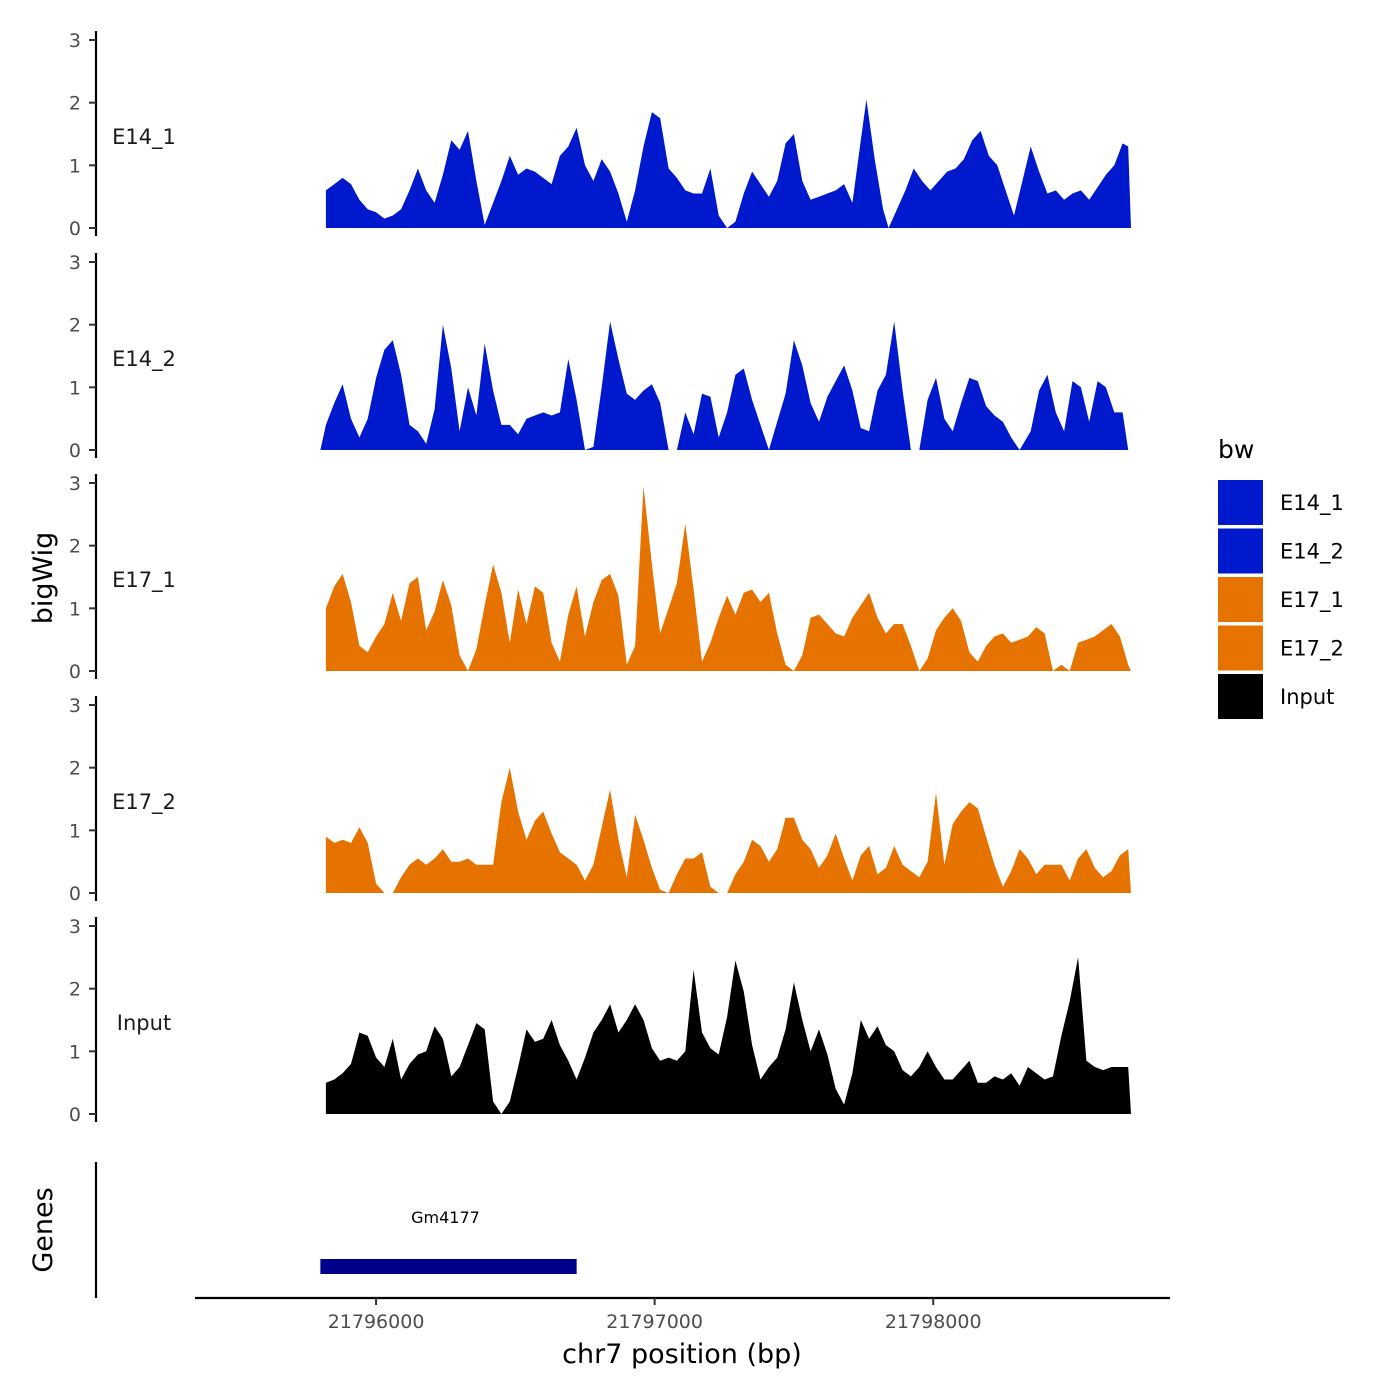 The width and height of the screenshot is (1400, 1400). I want to click on track-label-E17_2: E17_2, so click(144, 802).